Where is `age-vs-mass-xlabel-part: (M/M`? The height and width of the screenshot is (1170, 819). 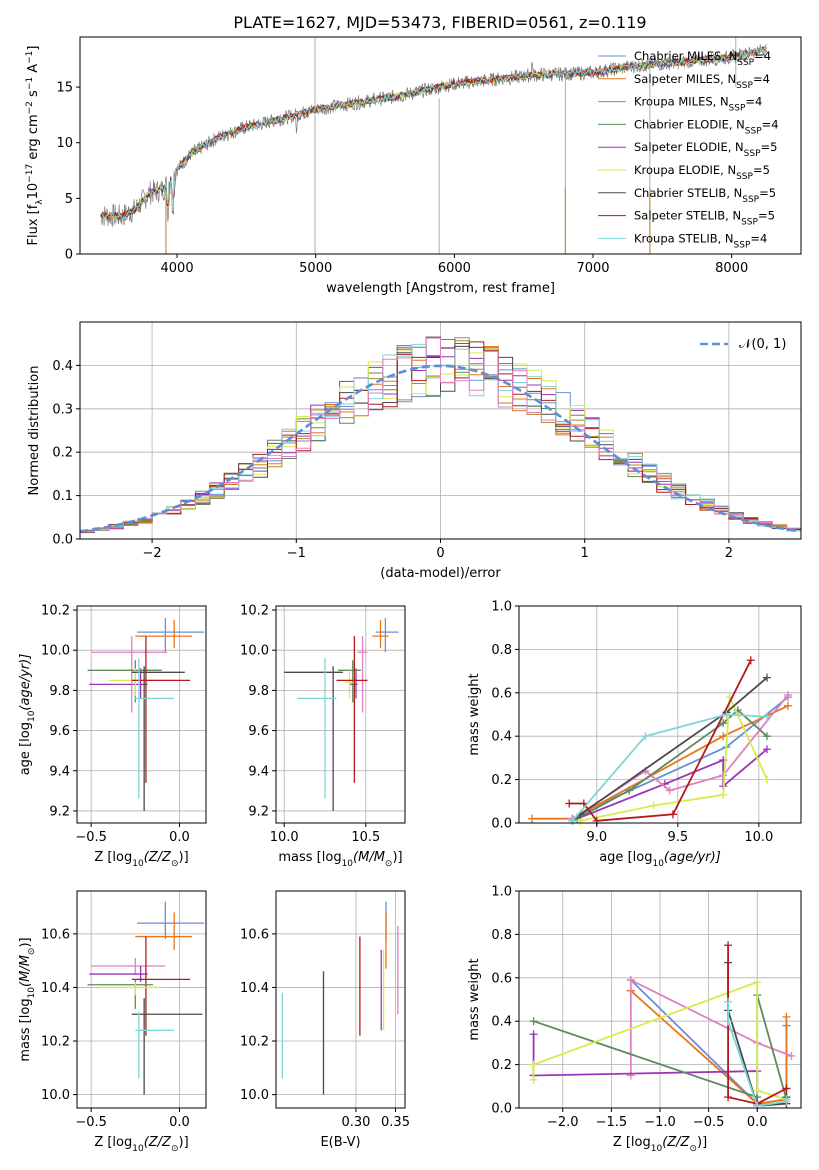 age-vs-mass-xlabel-part: (M/M is located at coordinates (369, 857).